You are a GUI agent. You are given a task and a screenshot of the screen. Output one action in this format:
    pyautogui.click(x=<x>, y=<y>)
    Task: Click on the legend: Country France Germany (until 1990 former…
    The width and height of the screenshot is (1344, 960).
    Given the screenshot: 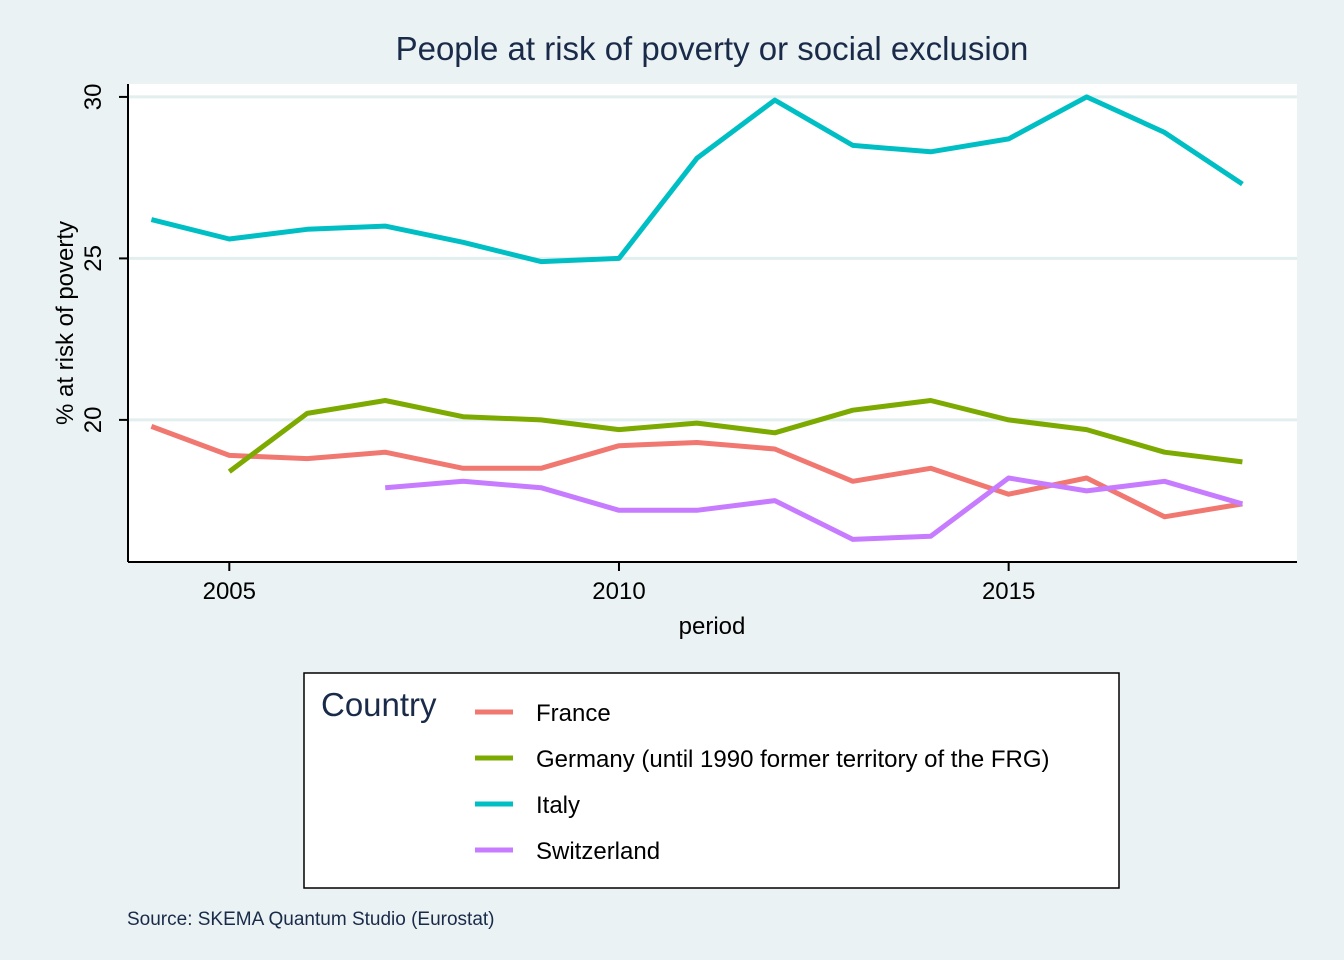 What is the action you would take?
    pyautogui.click(x=711, y=780)
    